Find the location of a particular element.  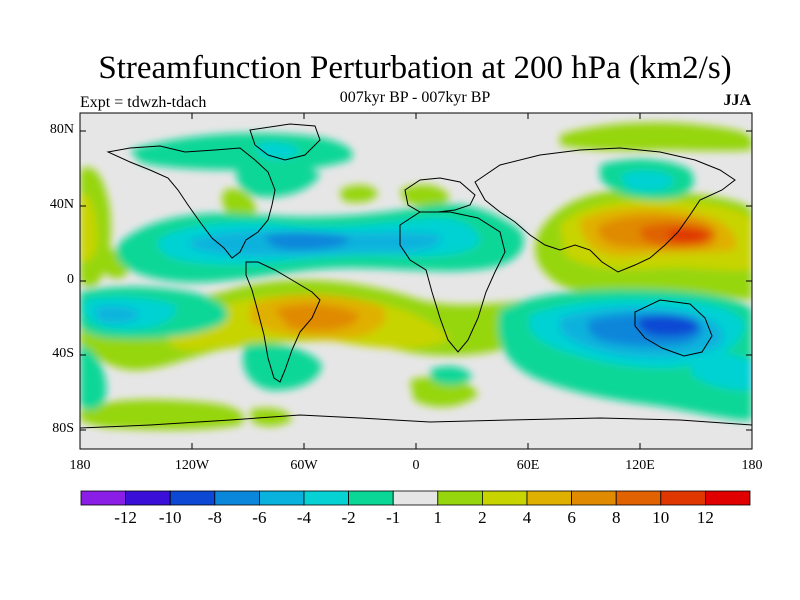

lon-label-0: 0 is located at coordinates (416, 465).